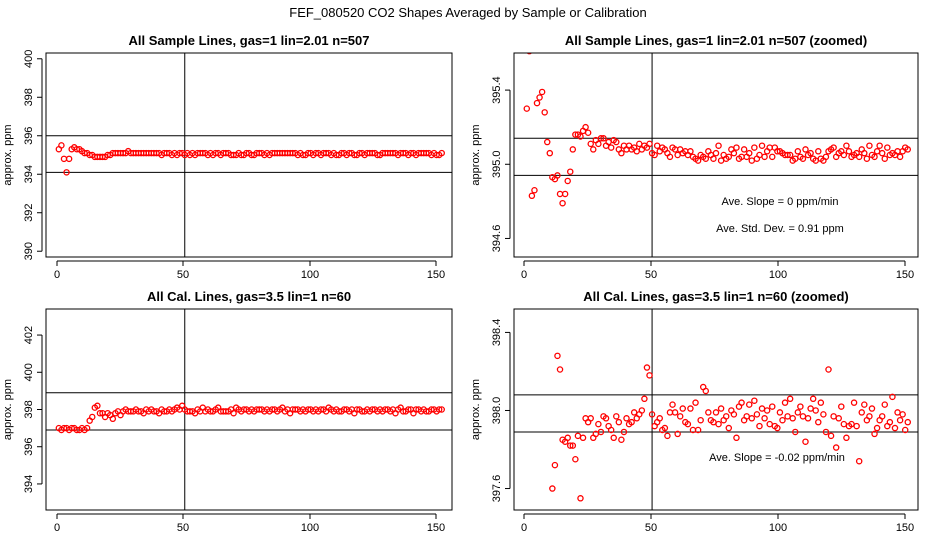 Image resolution: width=936 pixels, height=540 pixels. What do you see at coordinates (8, 154) in the screenshot?
I see `y-axis-label: approx. ppm` at bounding box center [8, 154].